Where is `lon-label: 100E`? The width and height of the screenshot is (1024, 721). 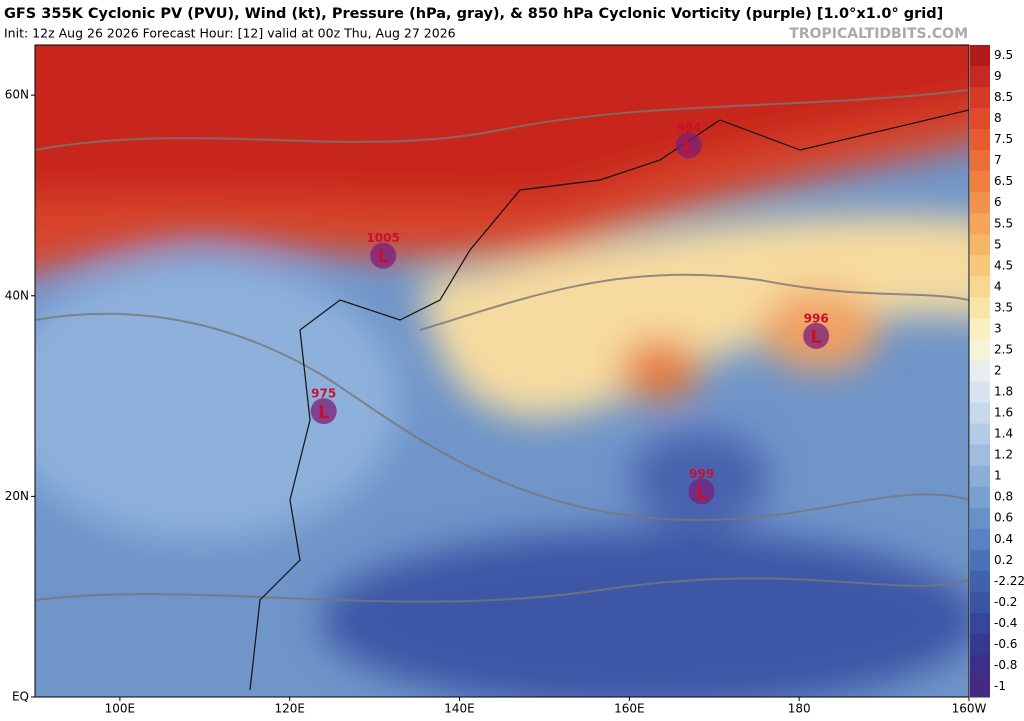 lon-label: 100E is located at coordinates (120, 709).